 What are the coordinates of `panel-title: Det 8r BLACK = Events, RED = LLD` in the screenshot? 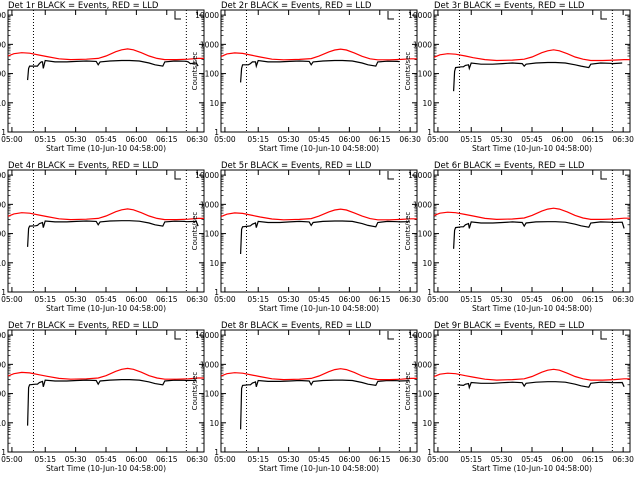 It's located at (296, 326).